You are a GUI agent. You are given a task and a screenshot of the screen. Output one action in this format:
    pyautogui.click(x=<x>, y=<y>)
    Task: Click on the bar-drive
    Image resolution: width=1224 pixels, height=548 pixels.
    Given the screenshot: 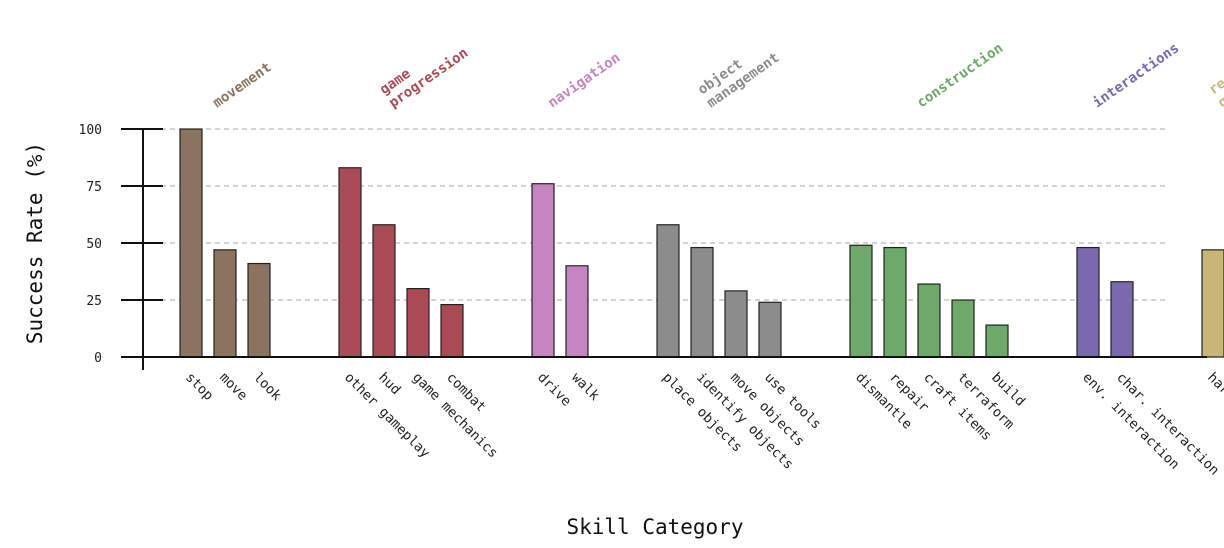 What is the action you would take?
    pyautogui.click(x=543, y=270)
    